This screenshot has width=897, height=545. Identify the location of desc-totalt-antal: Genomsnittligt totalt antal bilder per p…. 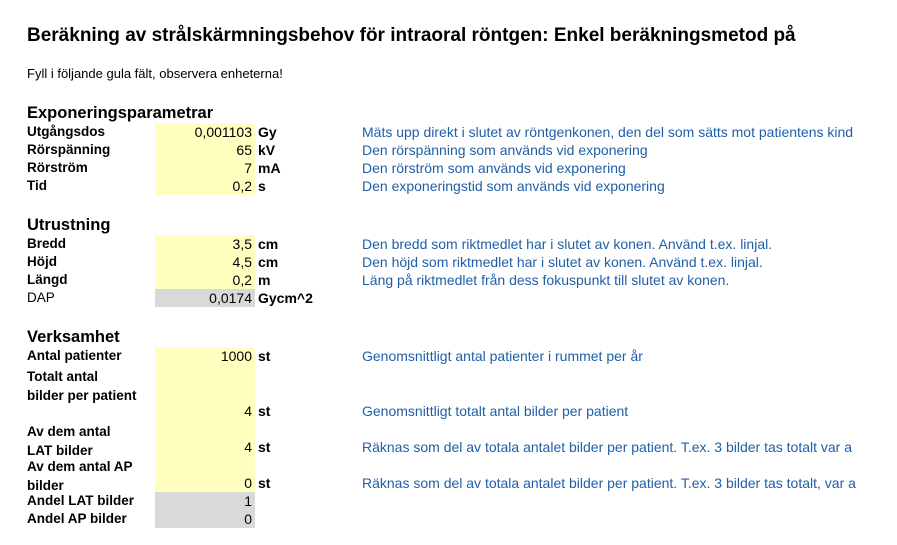
(495, 411).